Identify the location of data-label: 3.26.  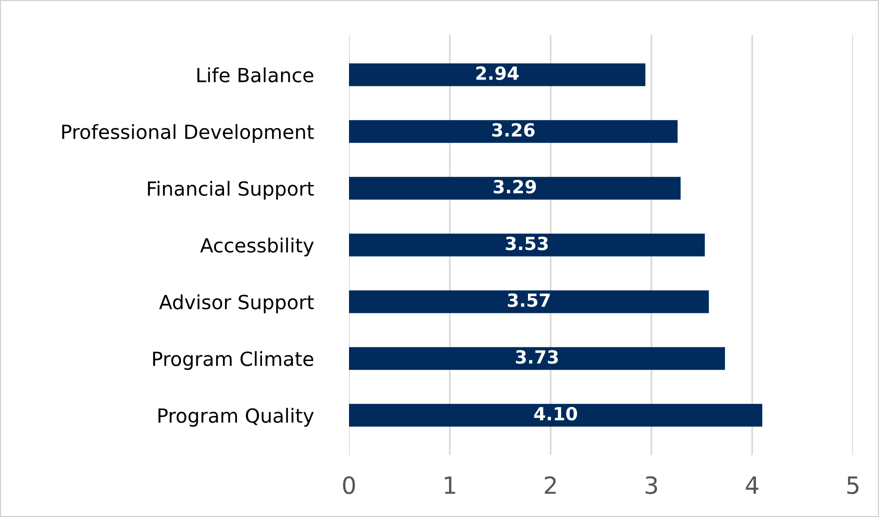
(513, 130).